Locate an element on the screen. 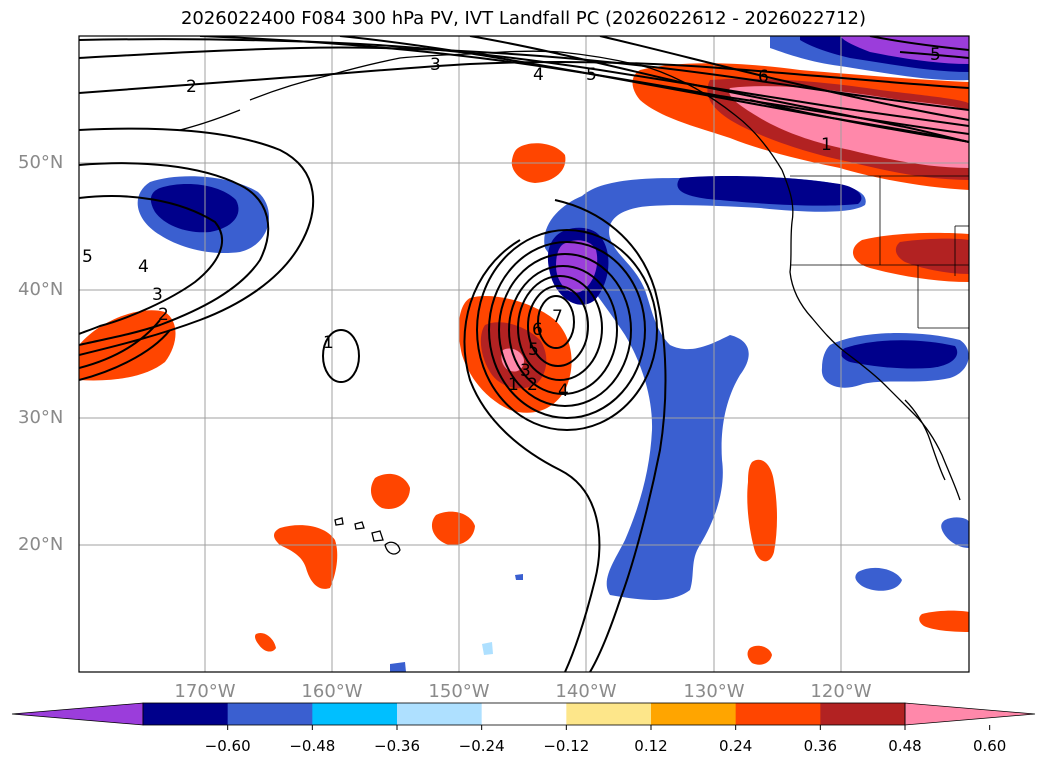  colorbar-tick-label: 0.48 is located at coordinates (905, 746).